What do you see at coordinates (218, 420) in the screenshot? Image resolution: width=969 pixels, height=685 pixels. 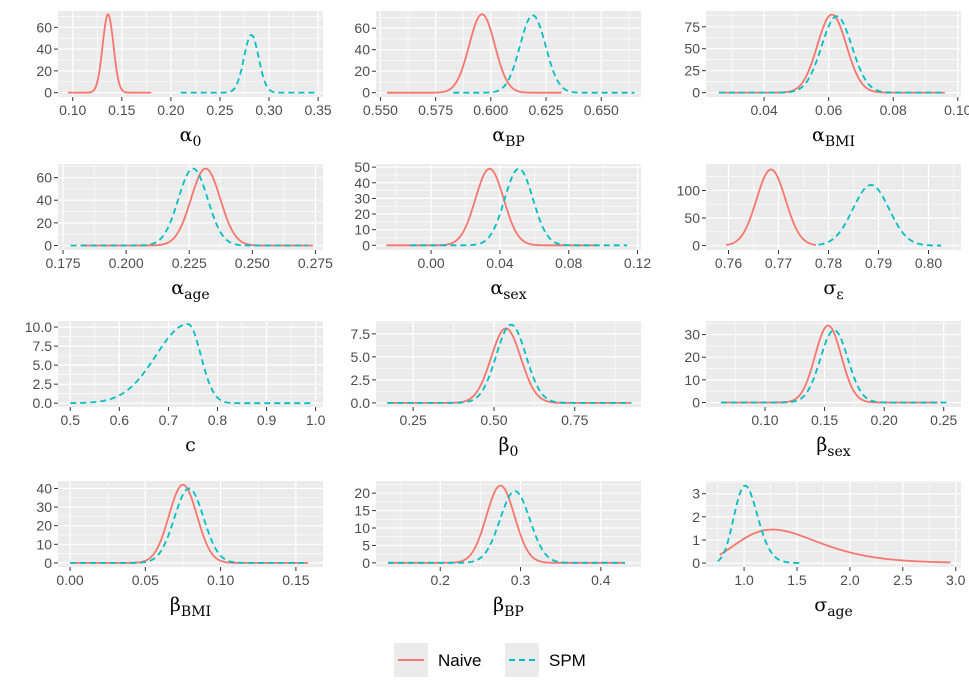 I see `x-tick-label: 0.8` at bounding box center [218, 420].